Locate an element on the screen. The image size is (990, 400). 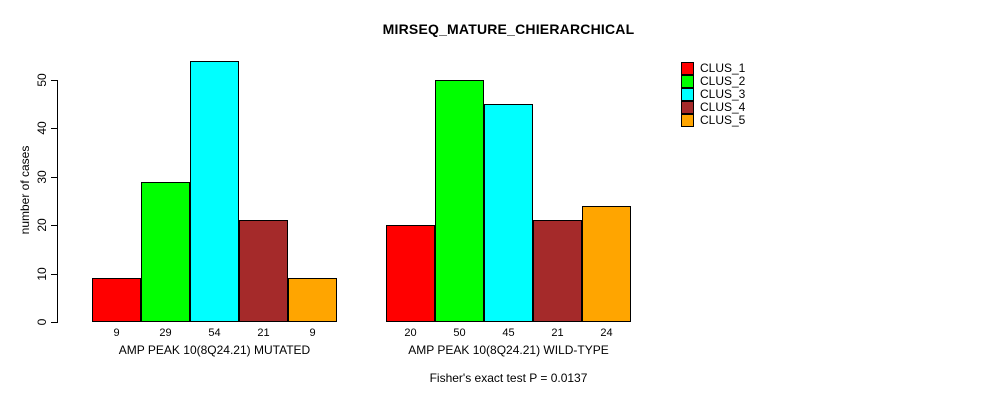
legend-item: CLUS_4 is located at coordinates (713, 107).